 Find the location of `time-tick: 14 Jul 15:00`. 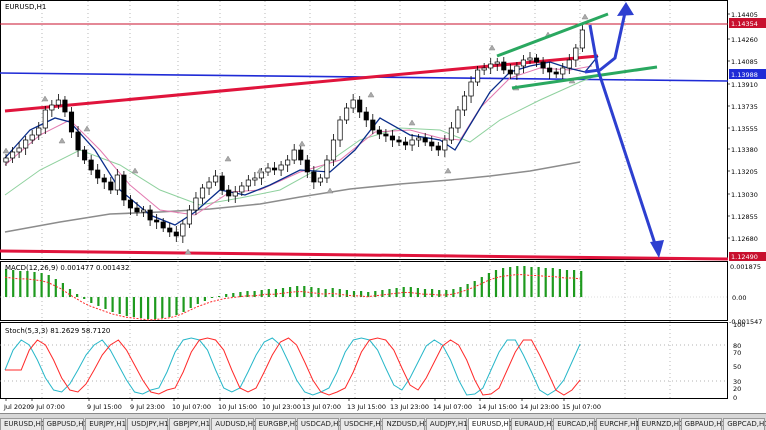

time-tick: 14 Jul 15:00 is located at coordinates (497, 407).